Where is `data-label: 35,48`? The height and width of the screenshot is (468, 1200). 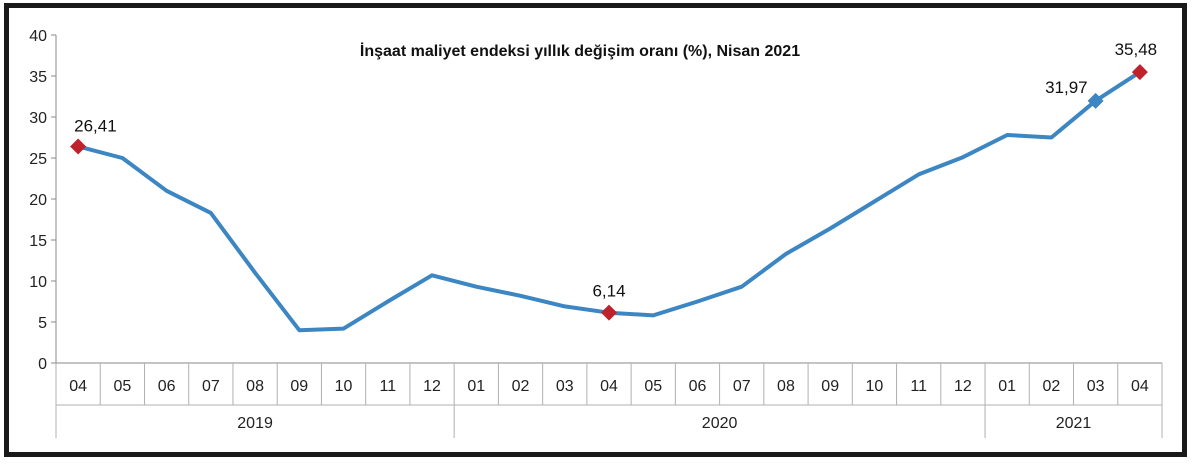 data-label: 35,48 is located at coordinates (1136, 49).